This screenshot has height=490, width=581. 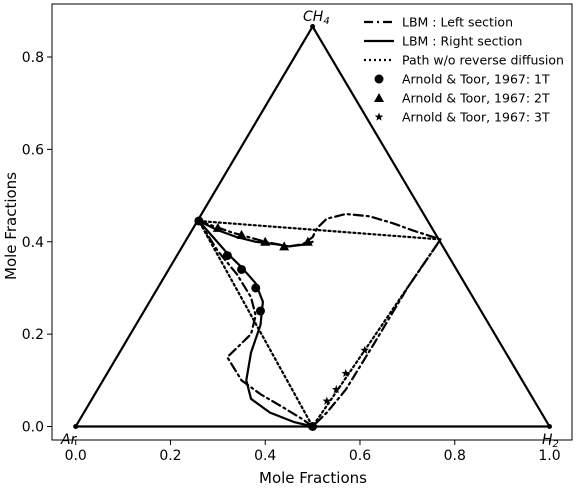 What do you see at coordinates (69, 440) in the screenshot?
I see `vertex-label-ar: Ar` at bounding box center [69, 440].